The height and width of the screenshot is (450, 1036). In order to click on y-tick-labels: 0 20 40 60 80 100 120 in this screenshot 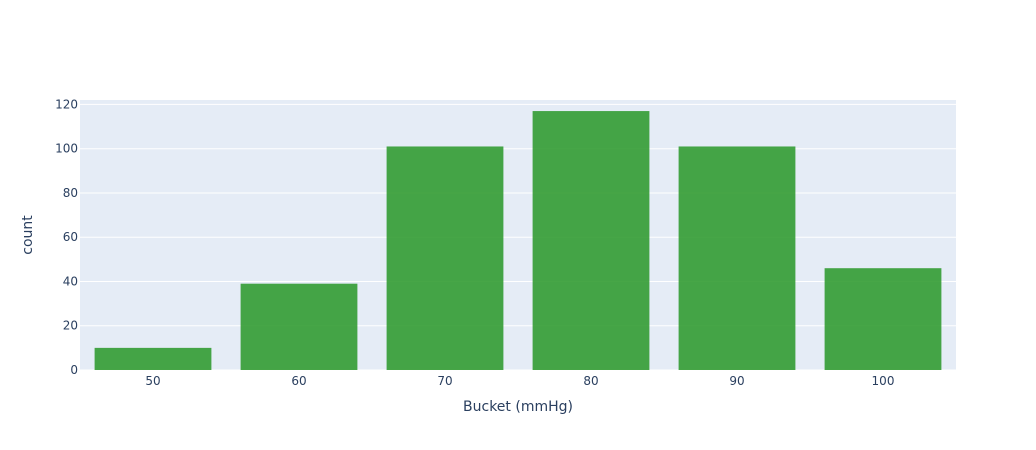, I will do `click(66, 237)`.